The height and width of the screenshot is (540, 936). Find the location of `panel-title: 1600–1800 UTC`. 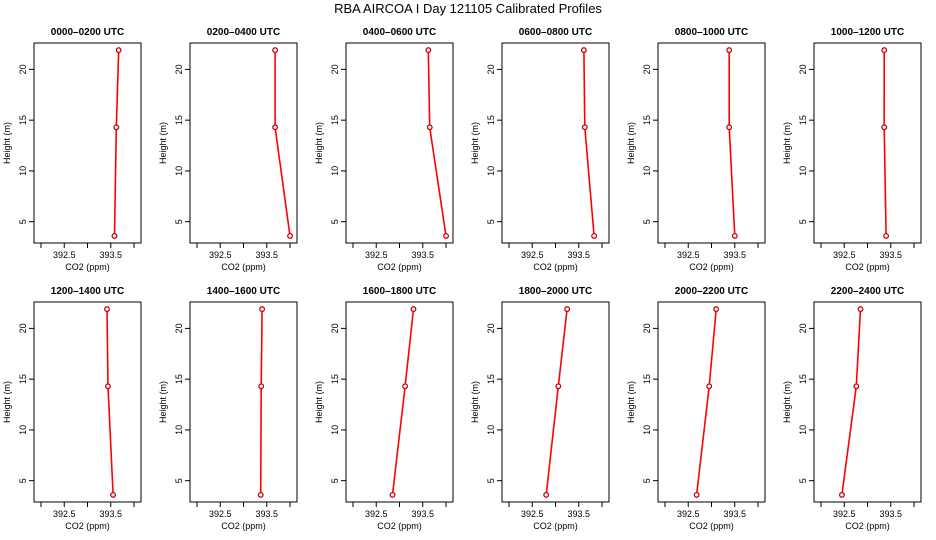

panel-title: 1600–1800 UTC is located at coordinates (399, 291).